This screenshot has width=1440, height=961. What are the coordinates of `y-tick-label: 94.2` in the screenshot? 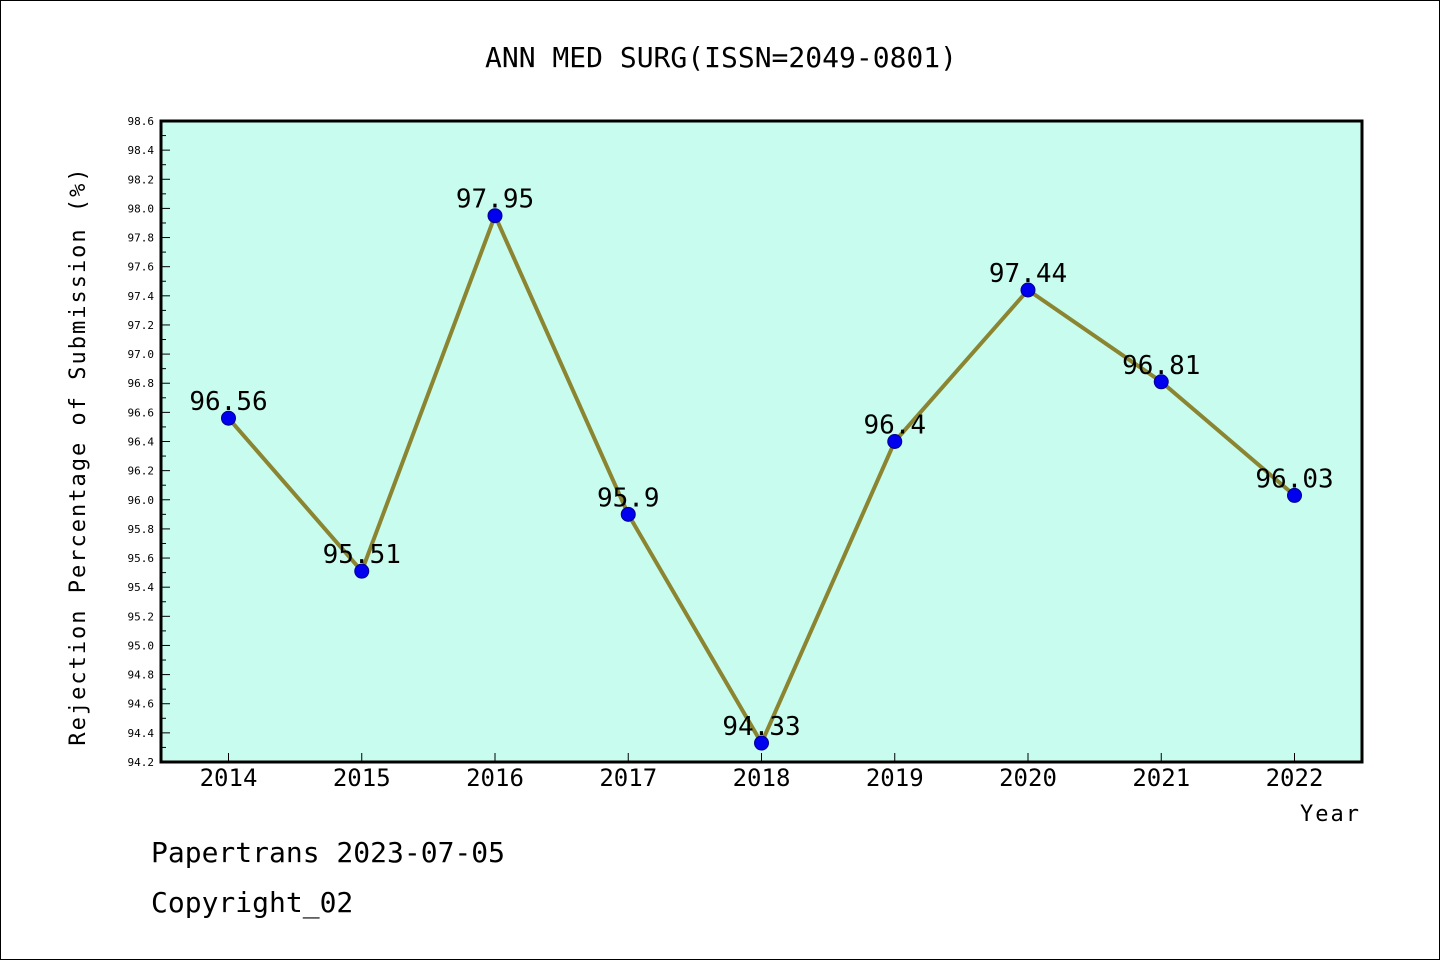 It's located at (141, 762).